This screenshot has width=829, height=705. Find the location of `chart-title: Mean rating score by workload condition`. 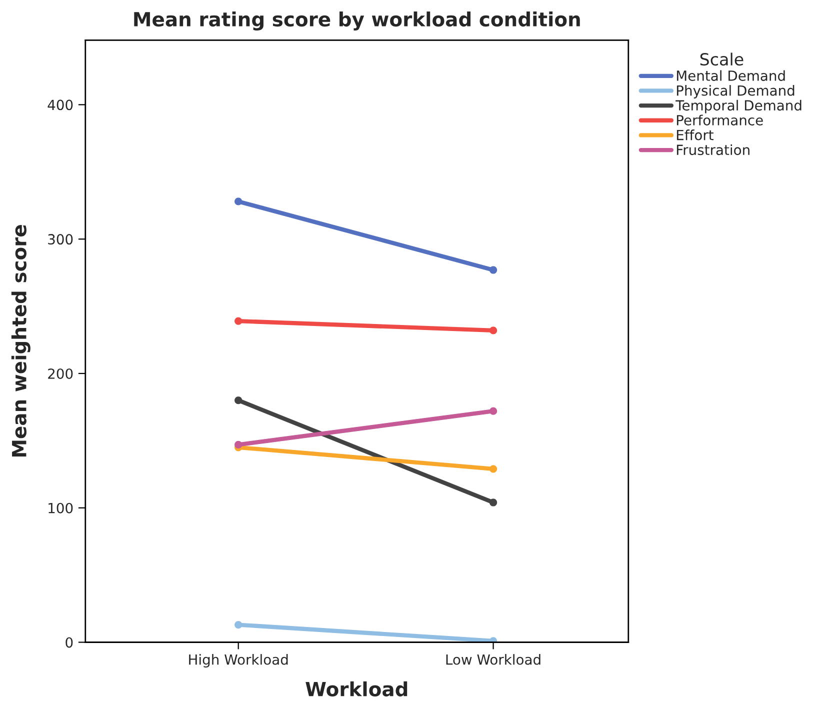

chart-title: Mean rating score by workload condition is located at coordinates (357, 21).